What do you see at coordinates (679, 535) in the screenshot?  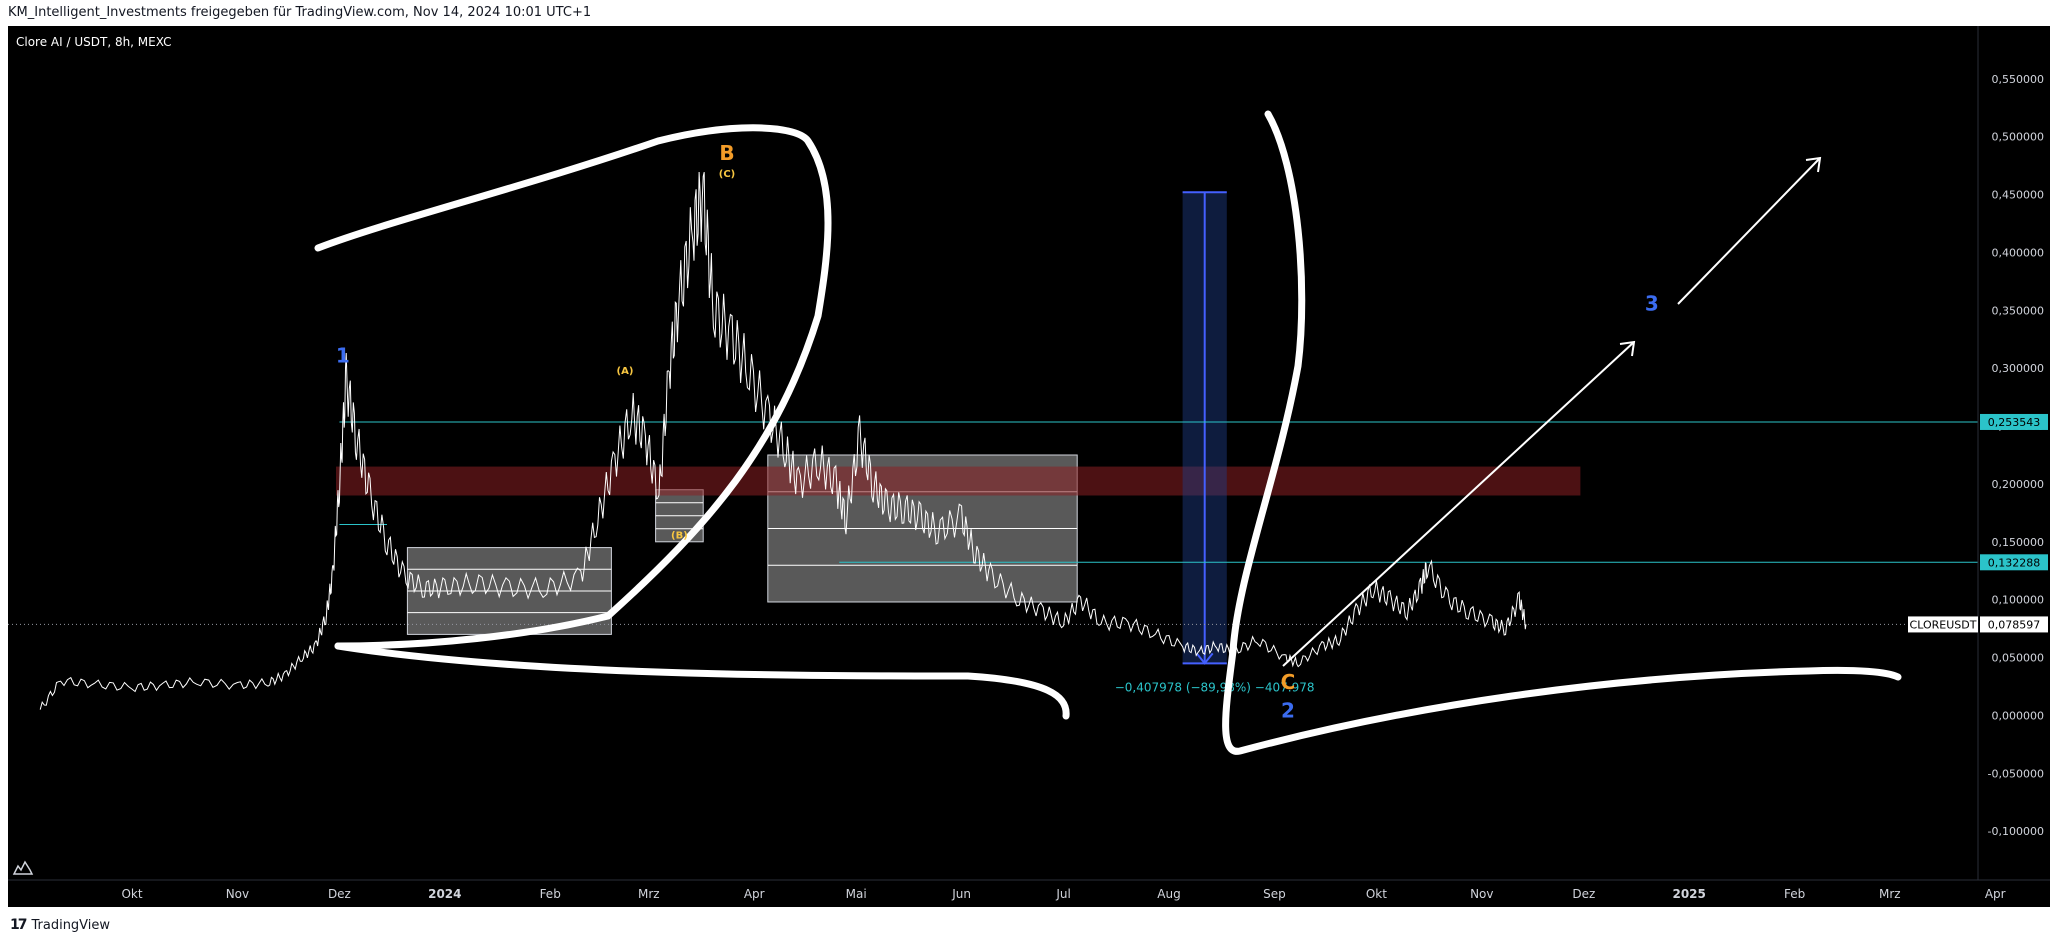 I see `wave-label: (B)` at bounding box center [679, 535].